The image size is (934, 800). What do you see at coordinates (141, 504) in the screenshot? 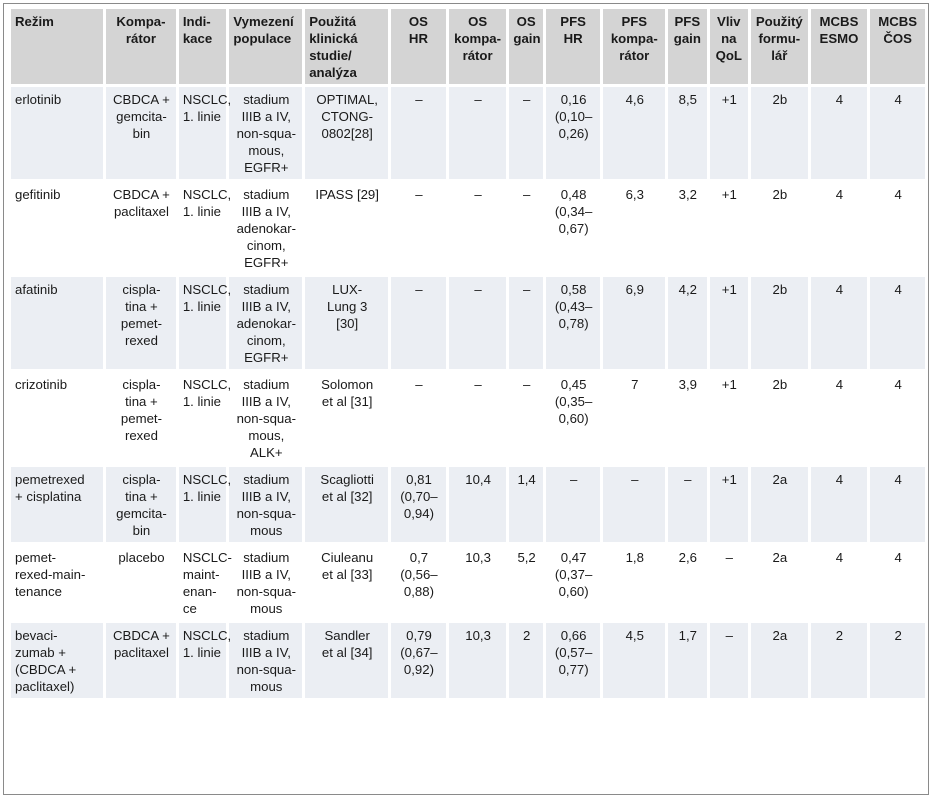
I see `table-cell: cispla- tina + gemcita- bin` at bounding box center [141, 504].